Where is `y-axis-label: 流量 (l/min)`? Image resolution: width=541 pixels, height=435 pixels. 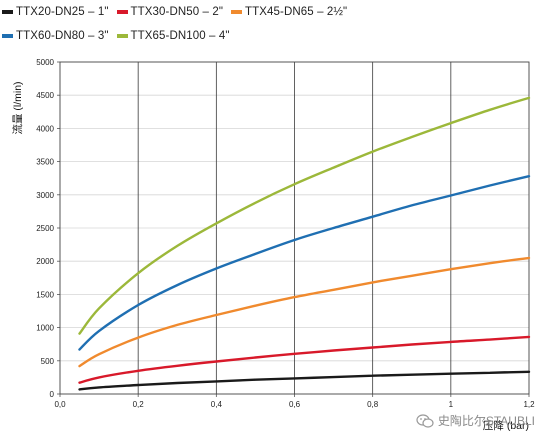
y-axis-label: 流量 (l/min) is located at coordinates (17, 107).